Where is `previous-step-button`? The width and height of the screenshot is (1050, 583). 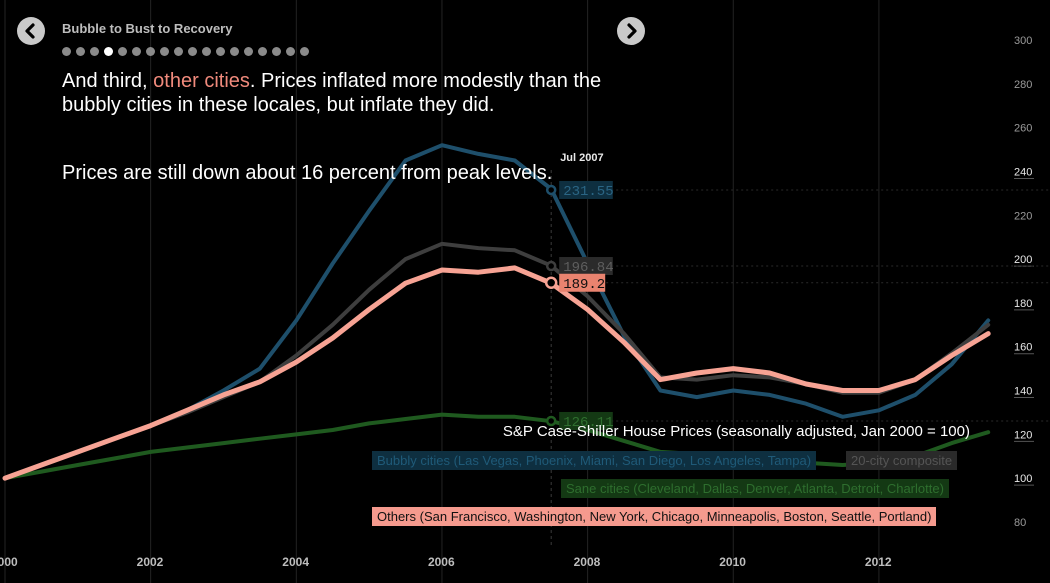 previous-step-button is located at coordinates (31, 31).